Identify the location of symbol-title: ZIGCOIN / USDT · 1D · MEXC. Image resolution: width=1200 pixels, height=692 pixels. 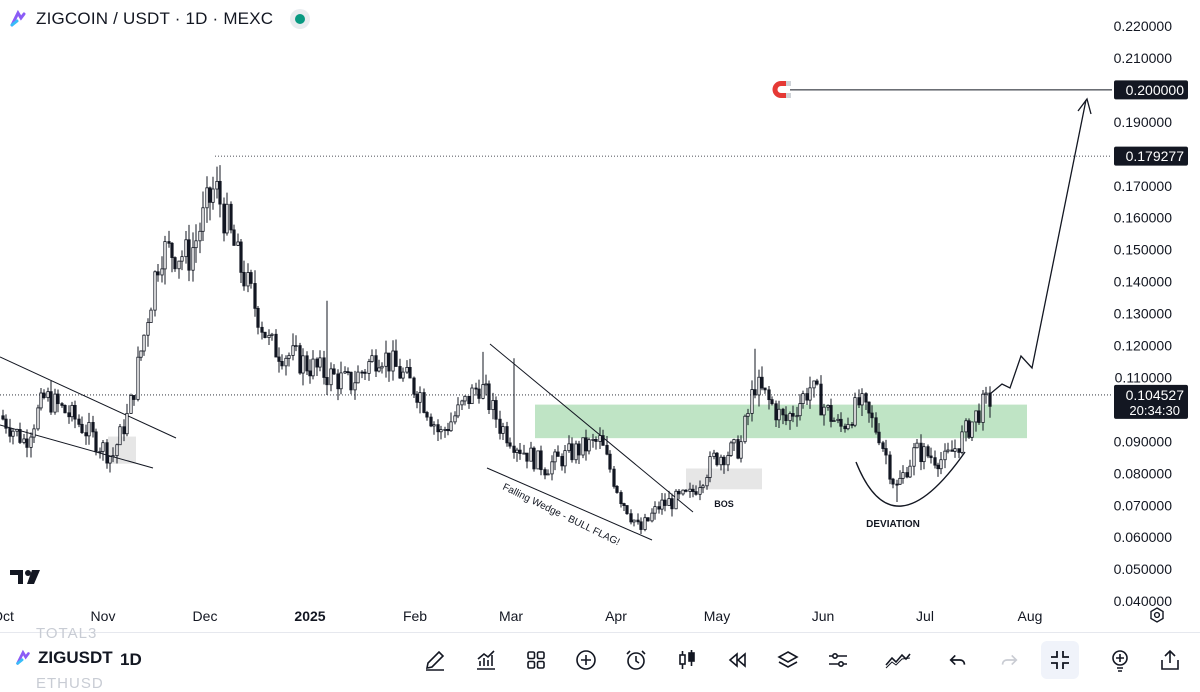
(155, 18).